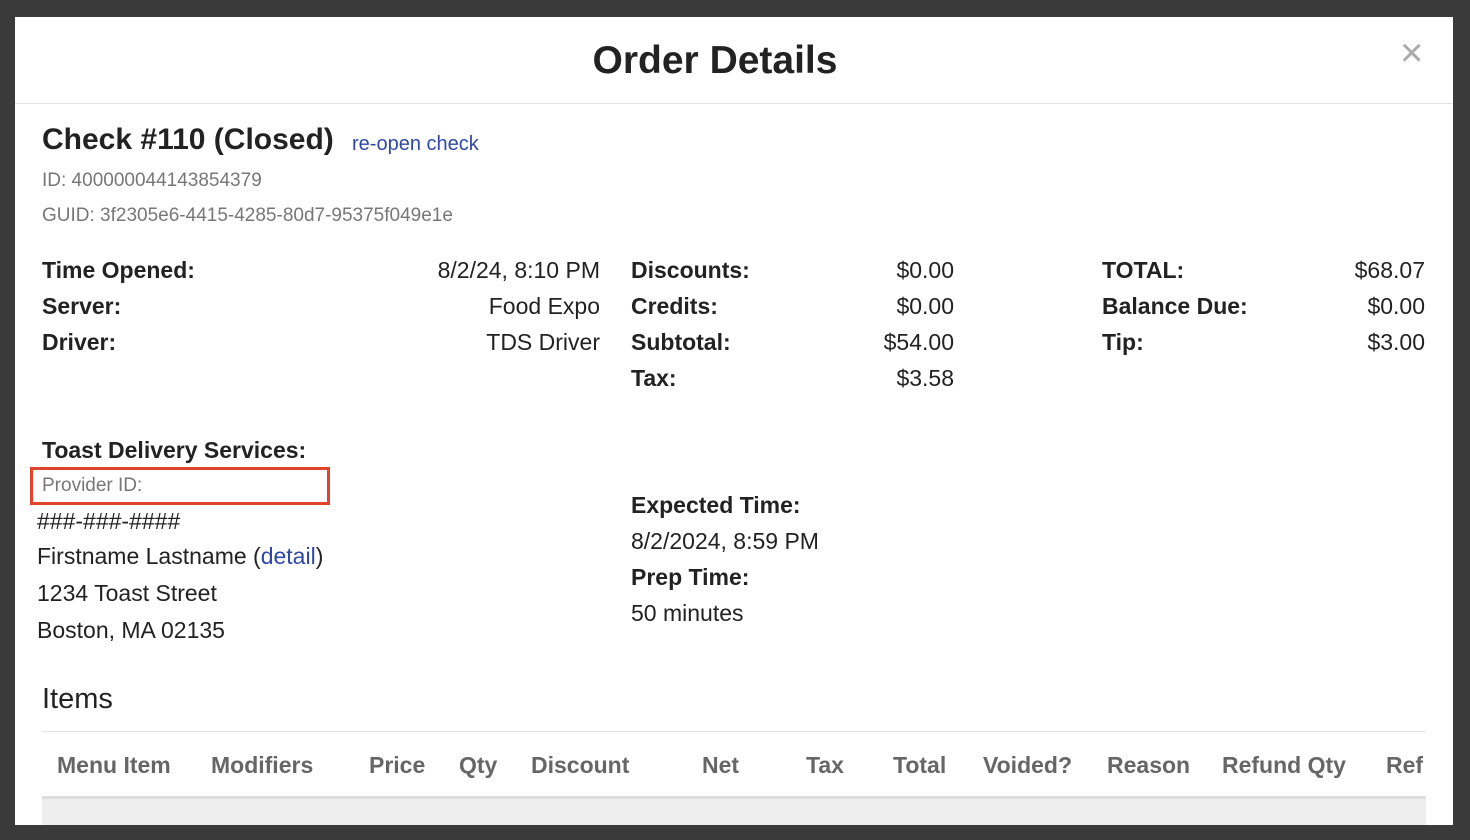  I want to click on summary-value: TDS Driver, so click(543, 342).